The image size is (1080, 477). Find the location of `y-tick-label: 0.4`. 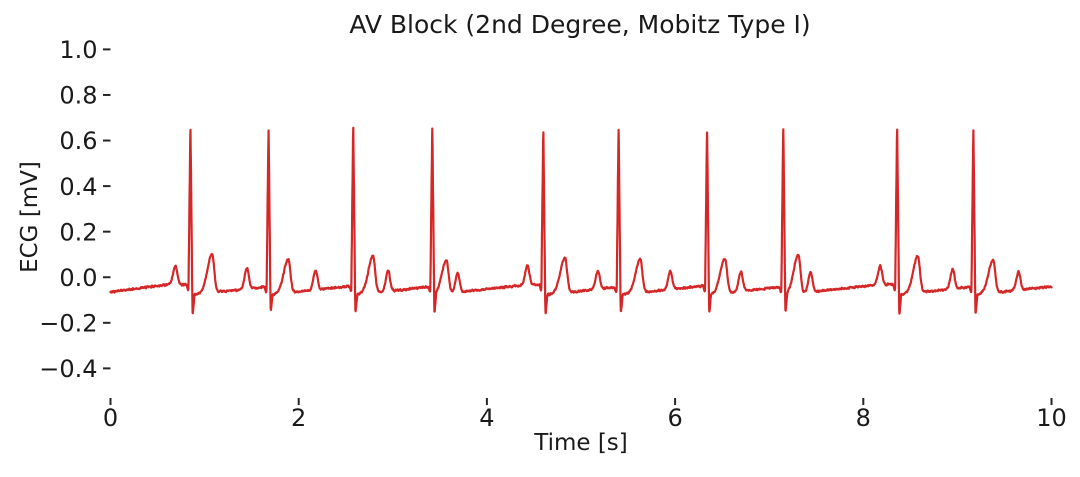

y-tick-label: 0.4 is located at coordinates (78, 187).